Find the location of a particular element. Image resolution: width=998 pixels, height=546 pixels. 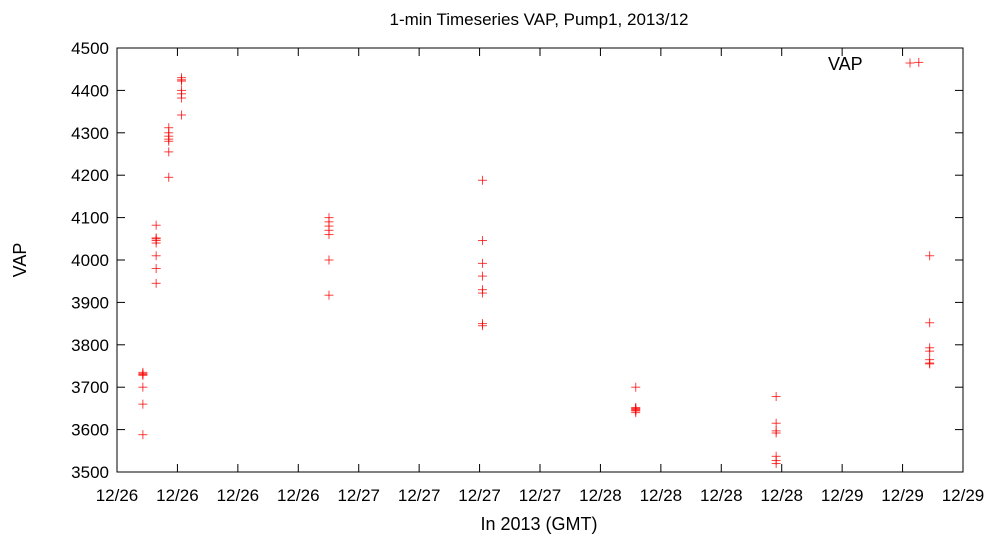

y-tick-label: 4100 is located at coordinates (90, 218).